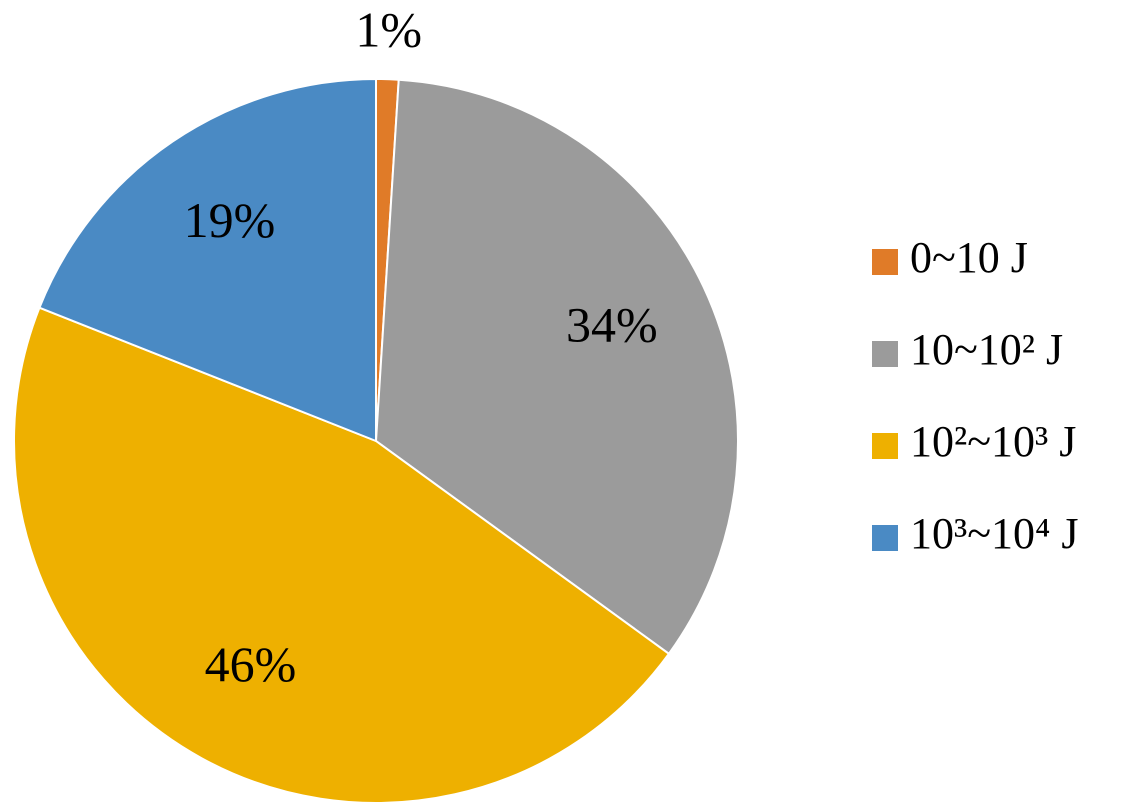 The height and width of the screenshot is (806, 1145). What do you see at coordinates (969, 257) in the screenshot?
I see `legend-label: 0~10 J` at bounding box center [969, 257].